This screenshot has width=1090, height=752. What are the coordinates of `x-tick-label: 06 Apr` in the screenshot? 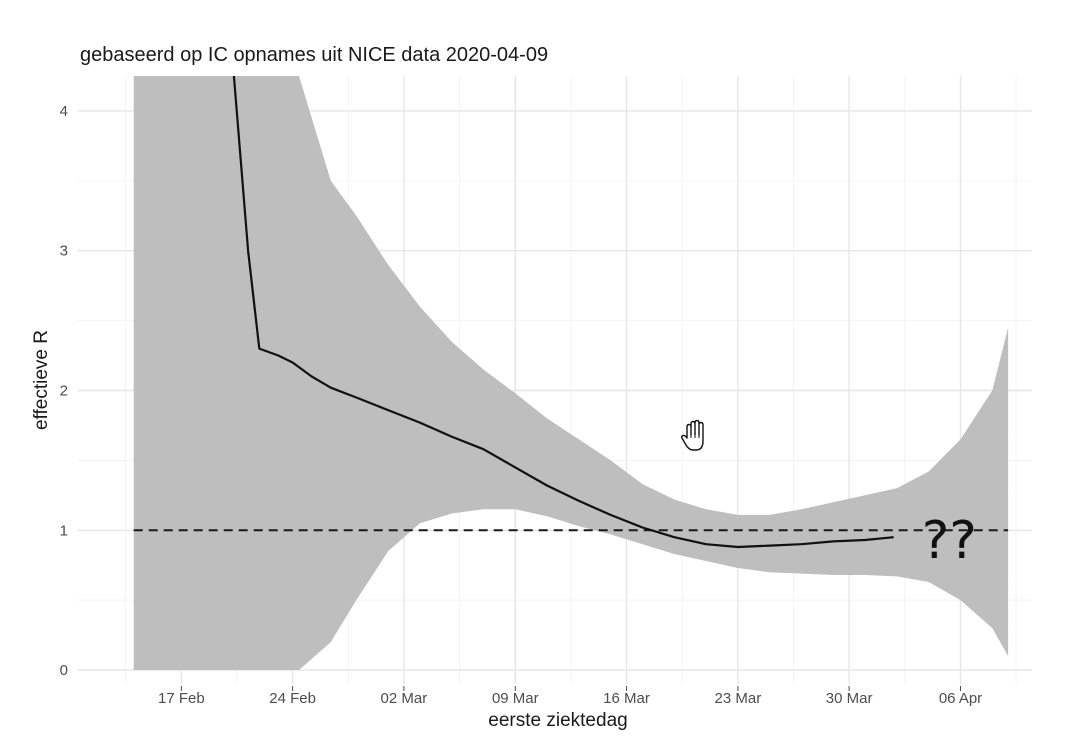 It's located at (960, 698).